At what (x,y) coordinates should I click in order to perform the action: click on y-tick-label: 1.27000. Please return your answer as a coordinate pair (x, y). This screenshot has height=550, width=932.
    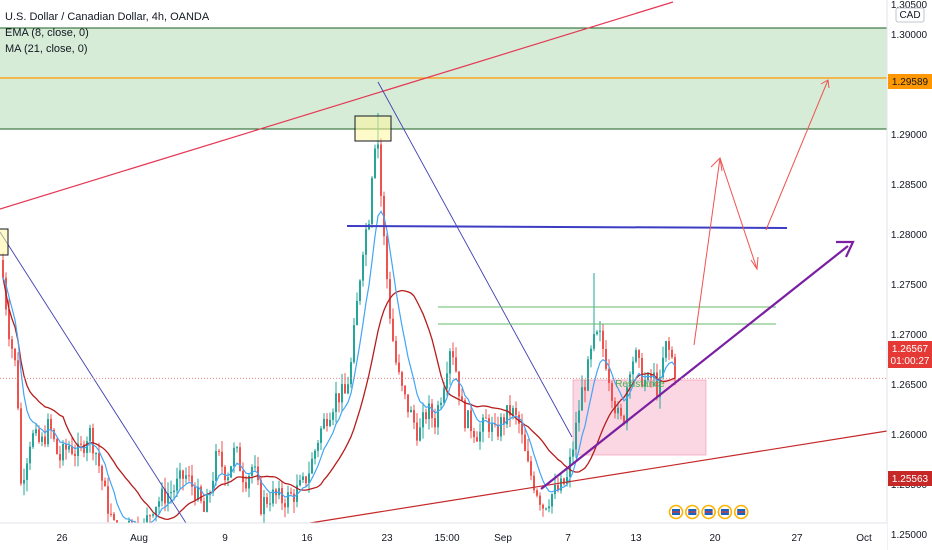
    Looking at the image, I should click on (909, 335).